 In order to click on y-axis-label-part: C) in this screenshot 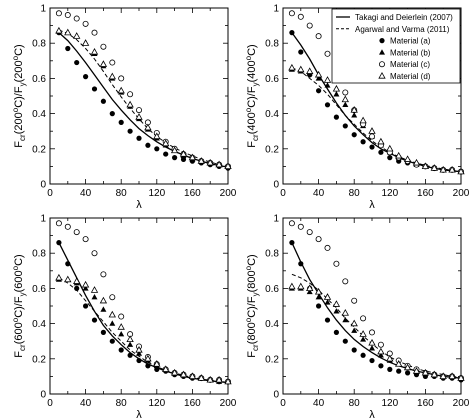, I will do `click(252, 260)`.